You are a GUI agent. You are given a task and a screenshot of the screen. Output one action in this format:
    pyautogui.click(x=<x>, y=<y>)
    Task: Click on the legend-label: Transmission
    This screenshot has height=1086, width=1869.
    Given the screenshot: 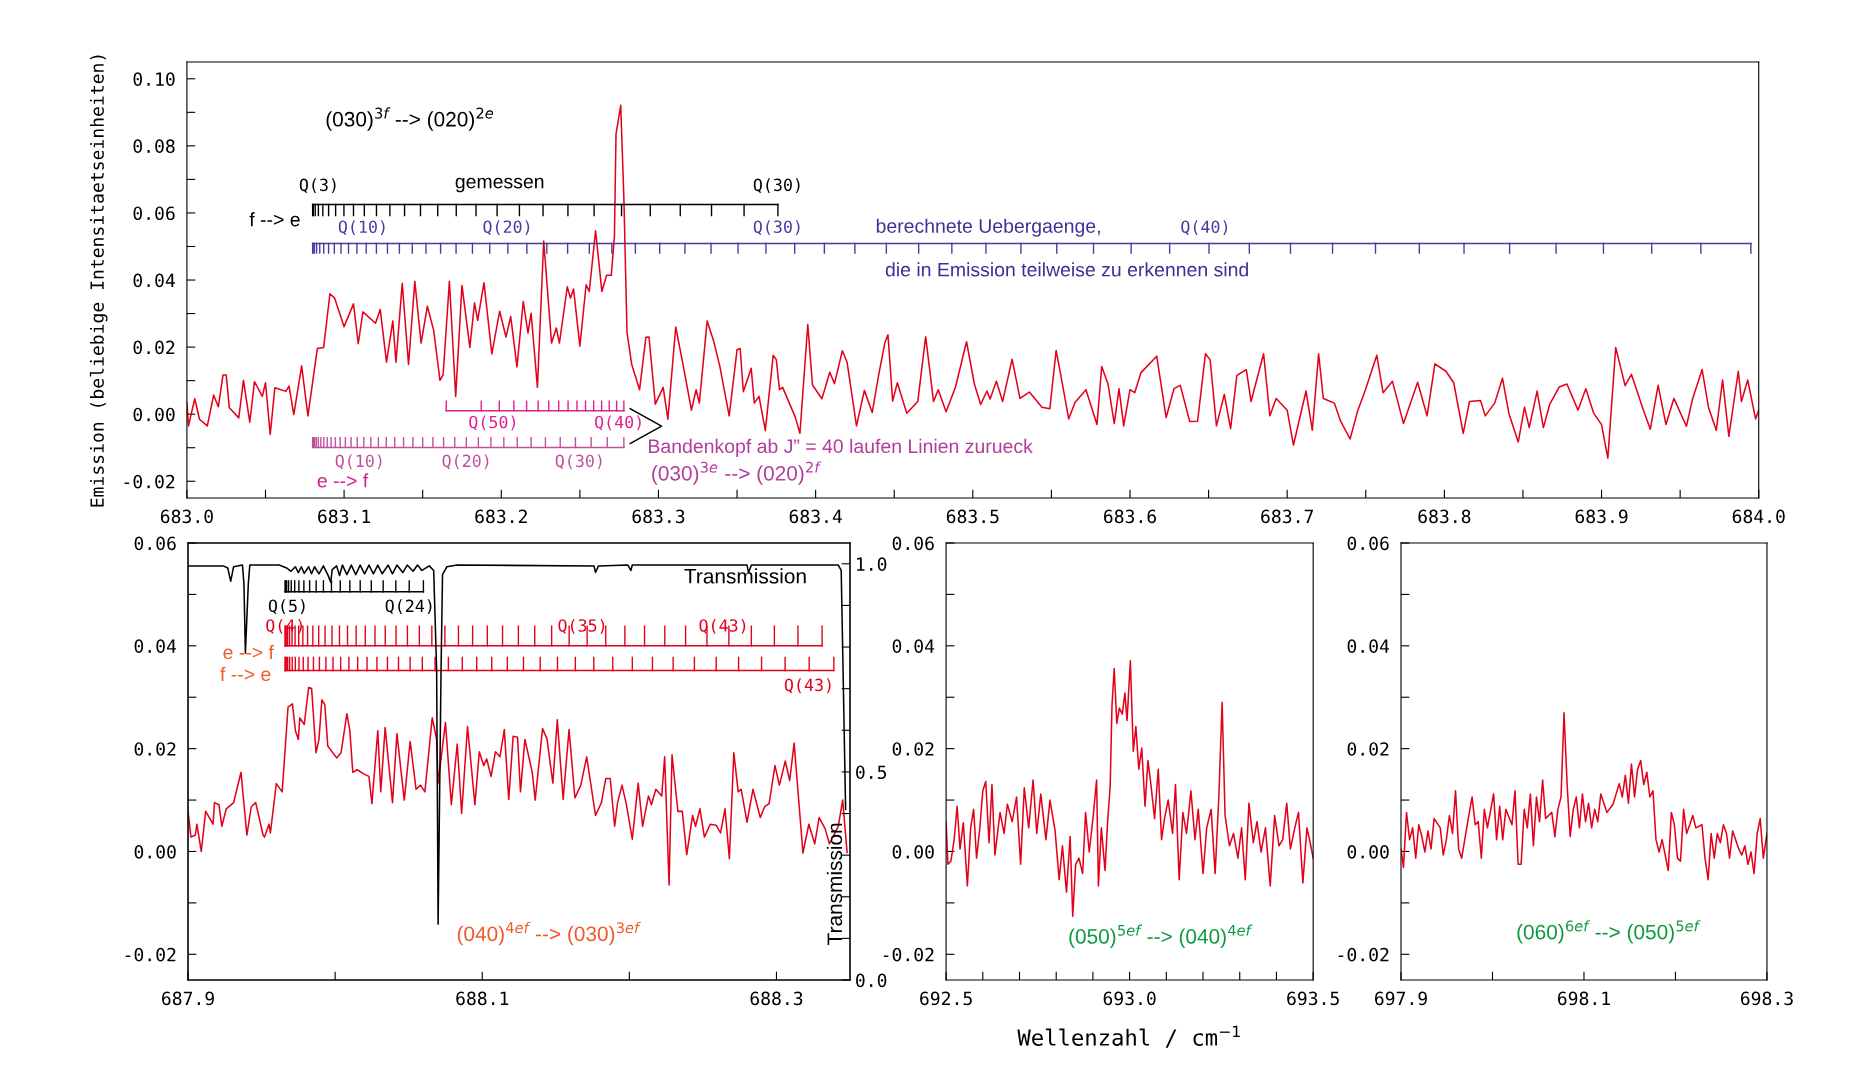 What is the action you would take?
    pyautogui.click(x=745, y=576)
    